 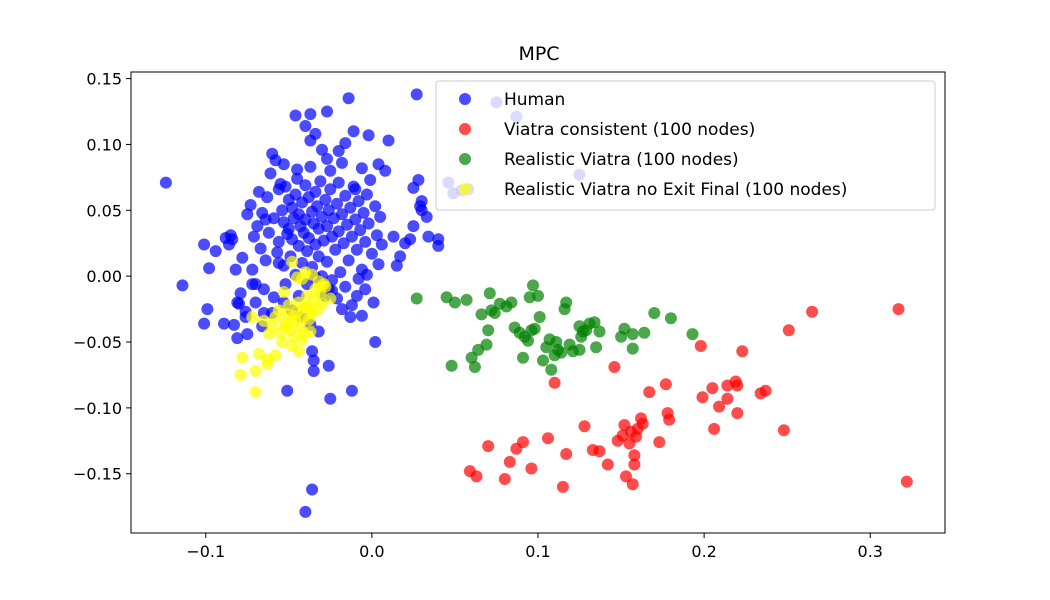 What do you see at coordinates (104, 276) in the screenshot?
I see `y-tick-label: 0.00` at bounding box center [104, 276].